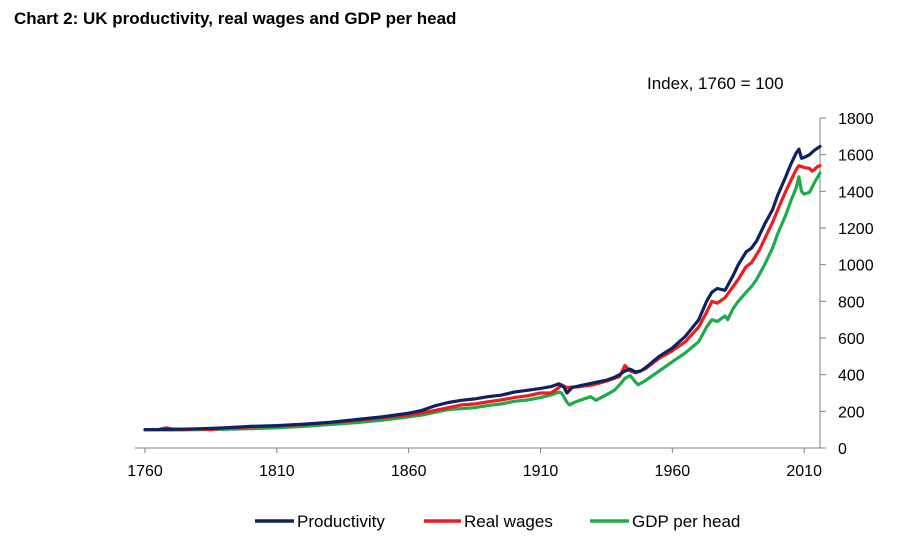 This screenshot has height=557, width=907. What do you see at coordinates (851, 412) in the screenshot?
I see `y-tick-label: 200` at bounding box center [851, 412].